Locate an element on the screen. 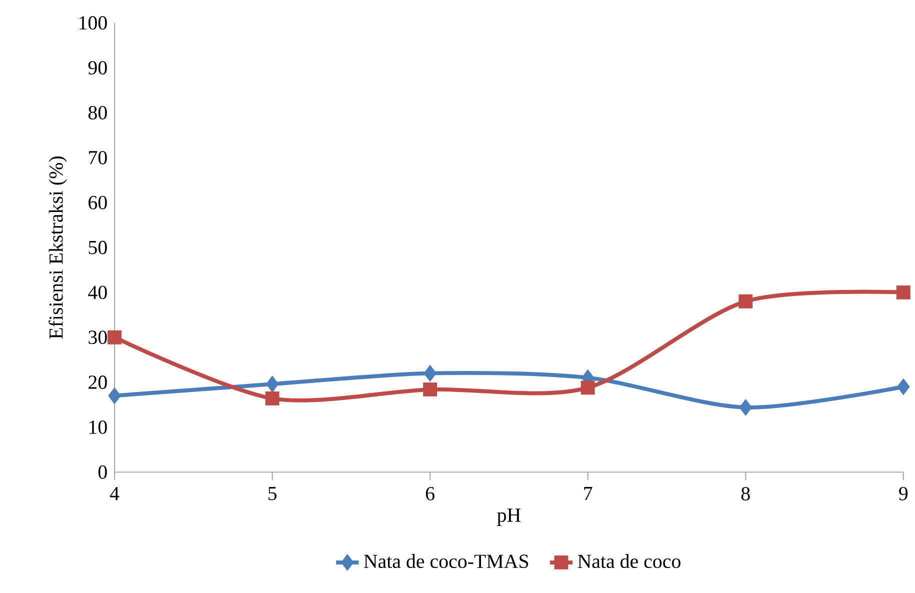 The image size is (915, 593). y-tick-label: 30 is located at coordinates (97, 337).